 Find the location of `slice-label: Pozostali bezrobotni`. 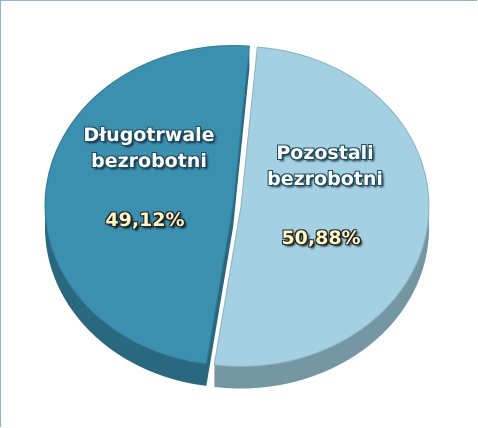

slice-label: Pozostali bezrobotni is located at coordinates (325, 165).